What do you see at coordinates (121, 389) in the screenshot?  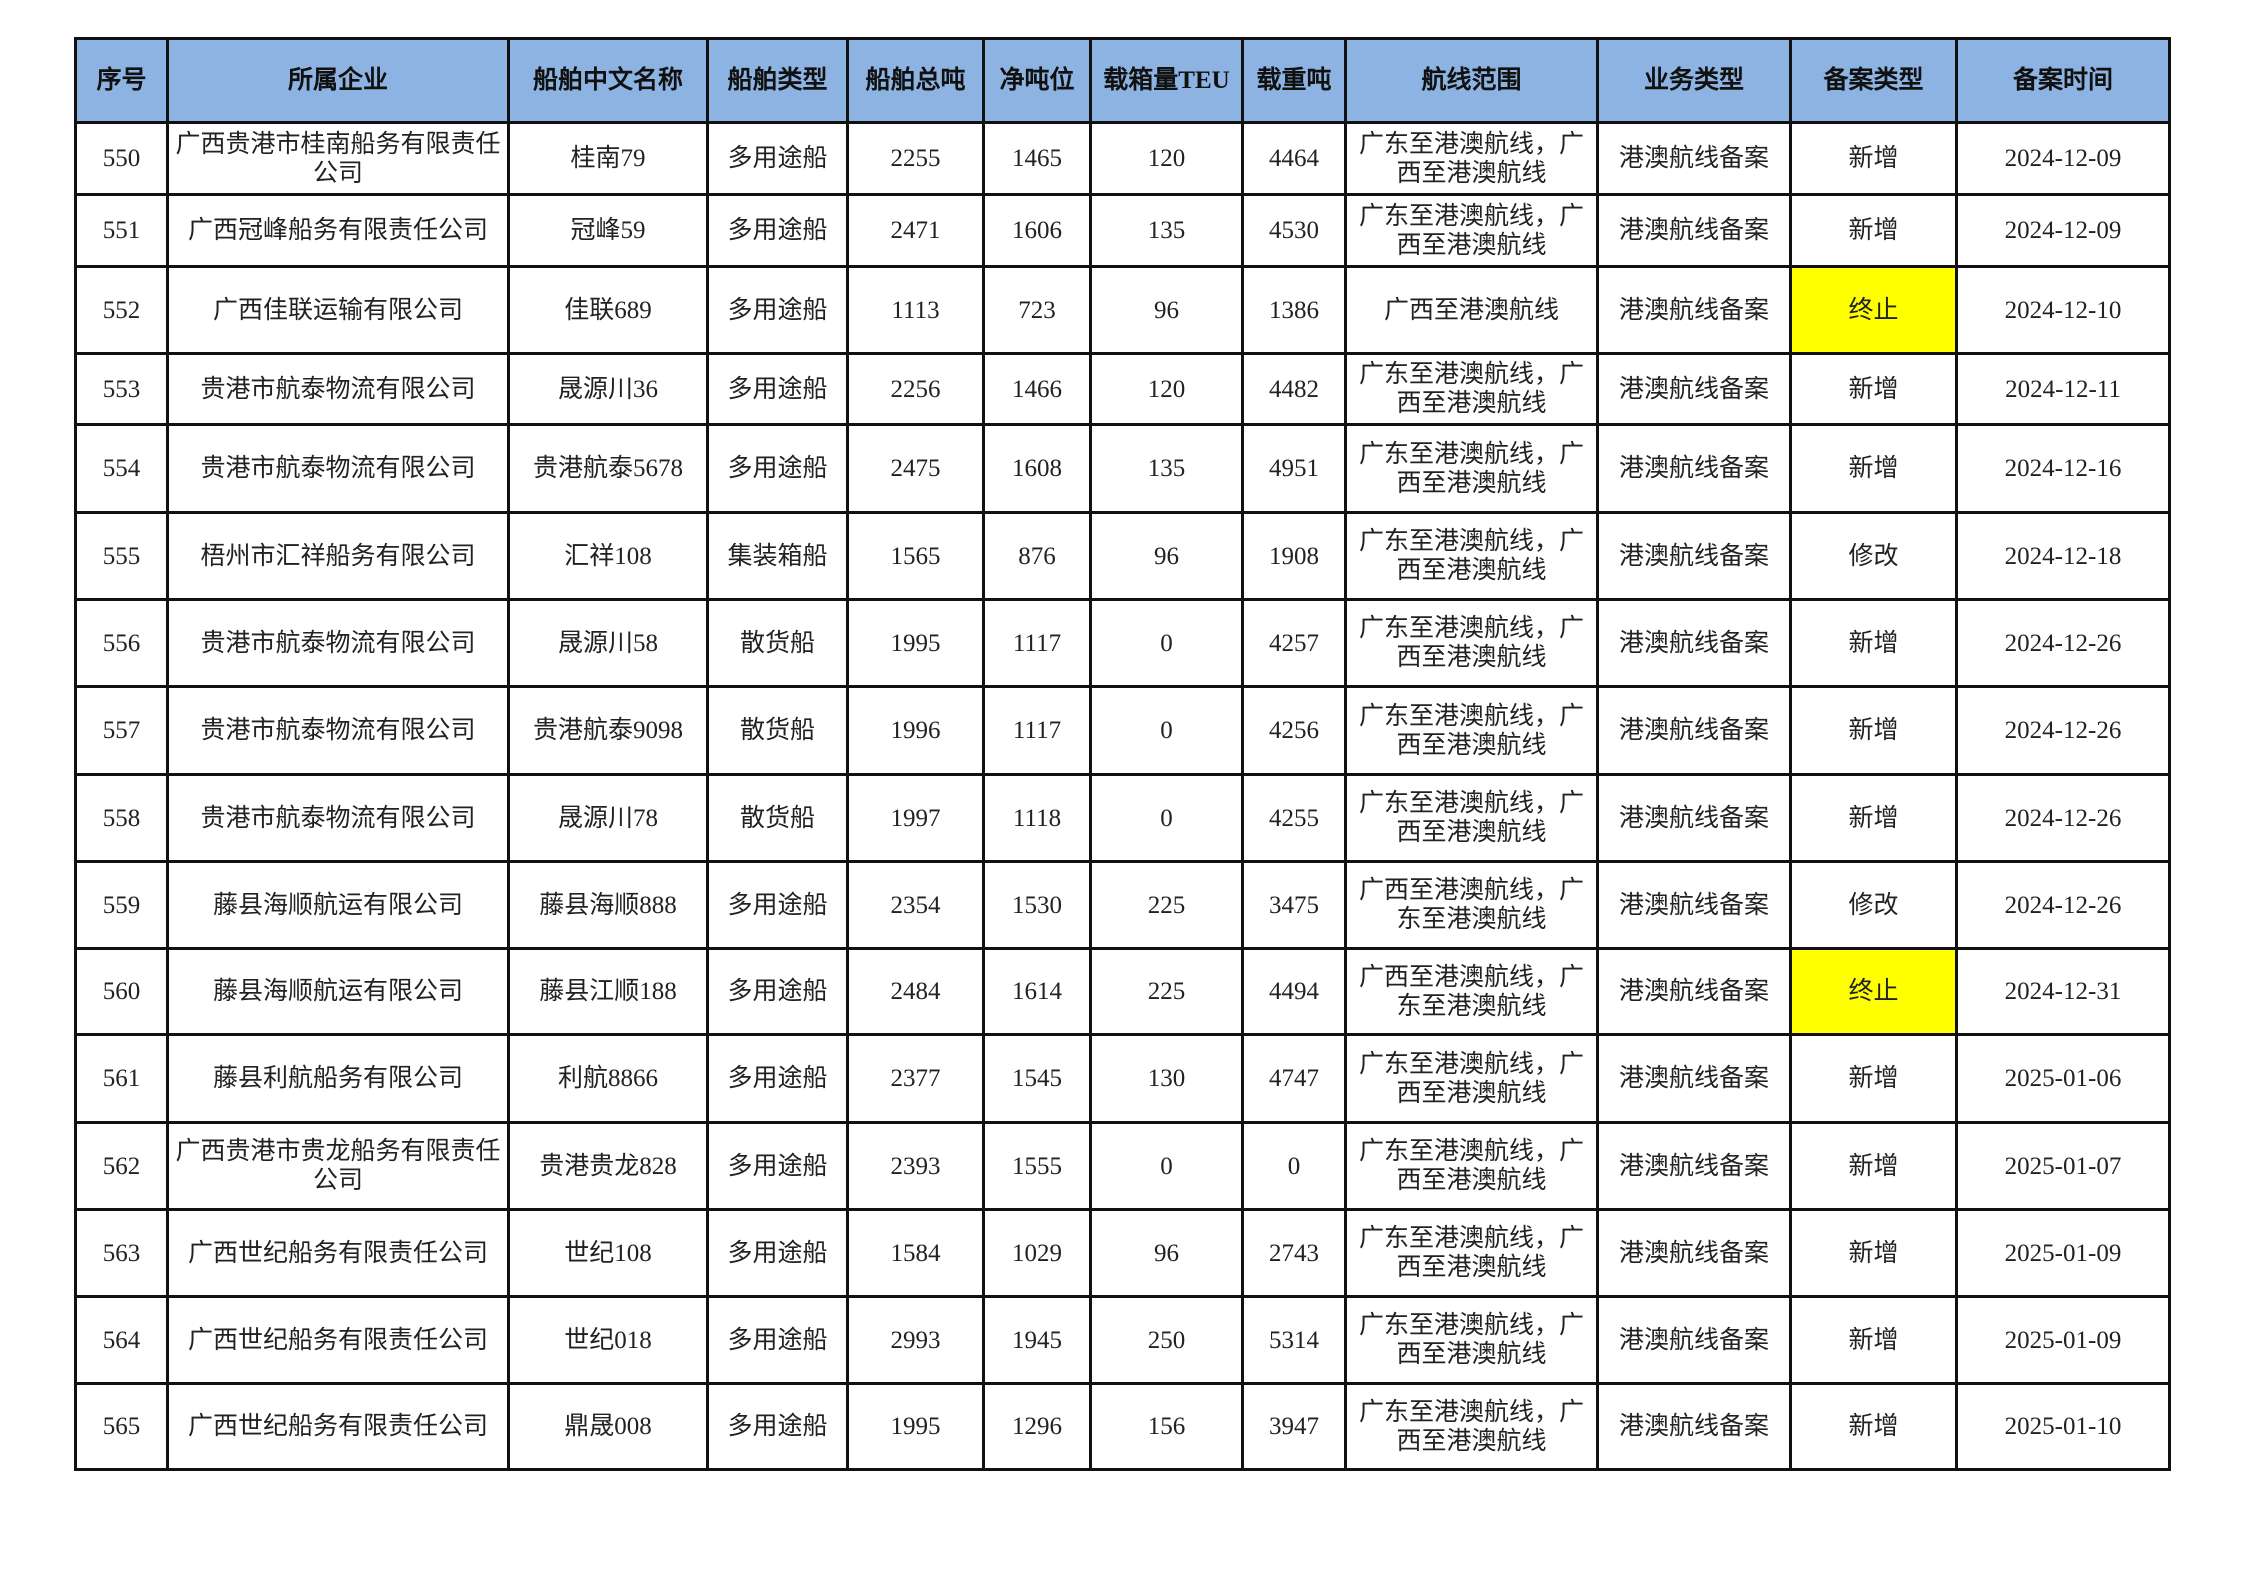 I see `cell-index: 553` at bounding box center [121, 389].